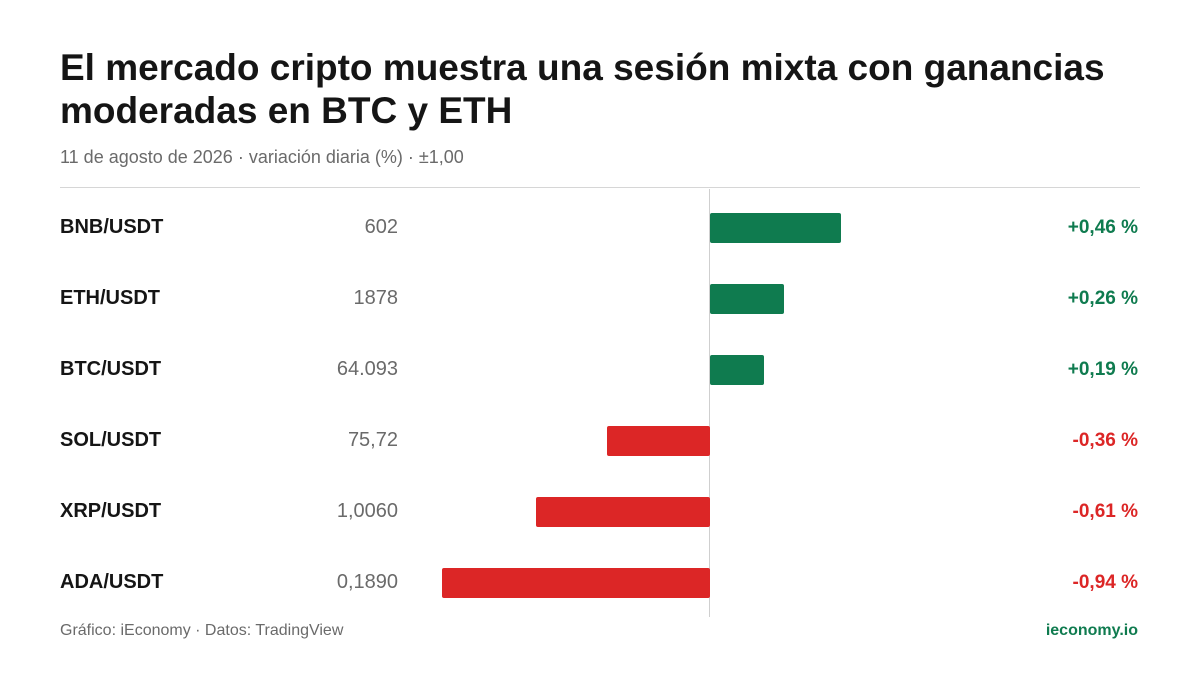 The width and height of the screenshot is (1200, 675). I want to click on change-percent-label: +0,26 %, so click(1102, 298).